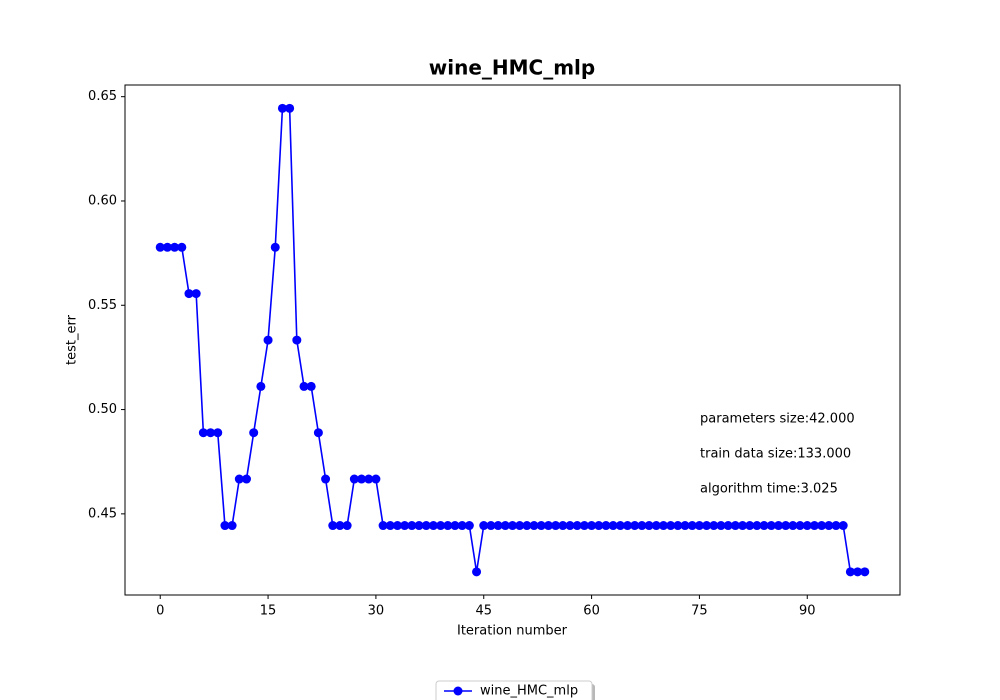  I want to click on legend-box, so click(514, 690).